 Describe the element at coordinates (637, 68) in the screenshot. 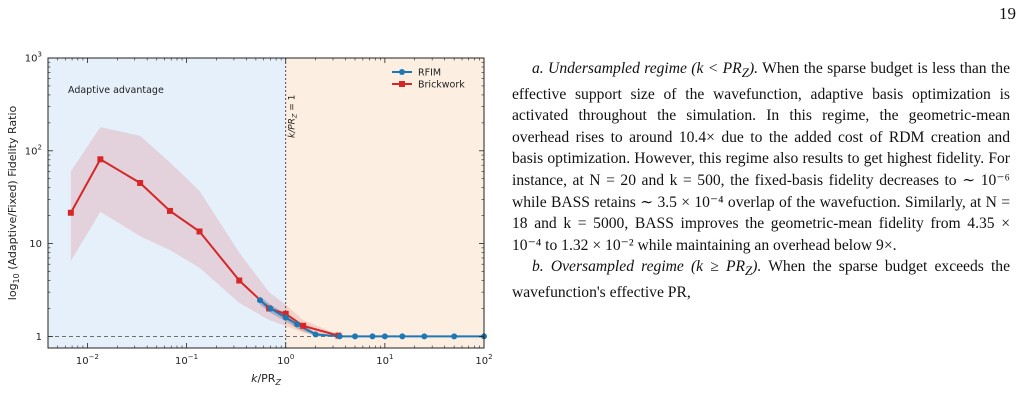

I see `paragraph-undersampled-label: a. Undersampled regime (k < PR` at that location.